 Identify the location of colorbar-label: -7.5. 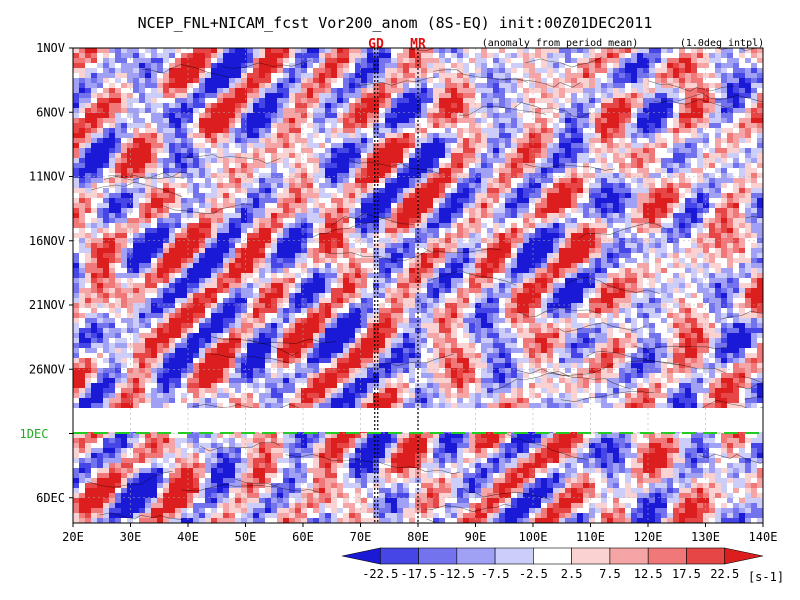
(495, 574).